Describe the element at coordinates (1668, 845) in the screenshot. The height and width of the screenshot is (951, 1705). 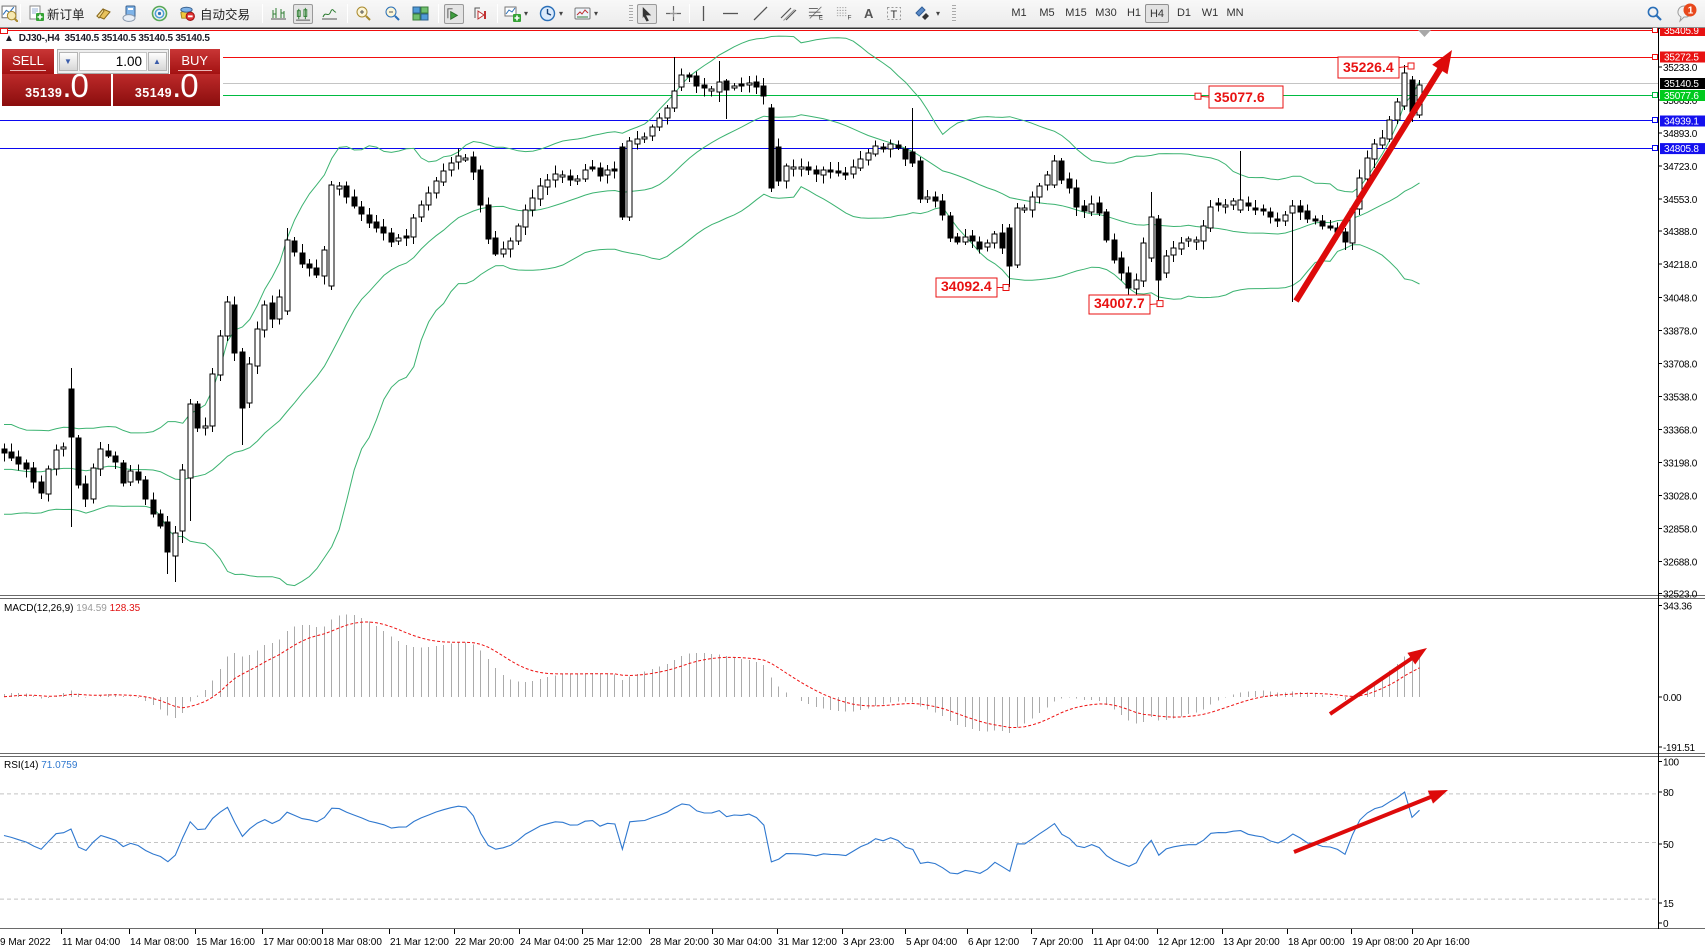
I see `svg-text: 50` at that location.